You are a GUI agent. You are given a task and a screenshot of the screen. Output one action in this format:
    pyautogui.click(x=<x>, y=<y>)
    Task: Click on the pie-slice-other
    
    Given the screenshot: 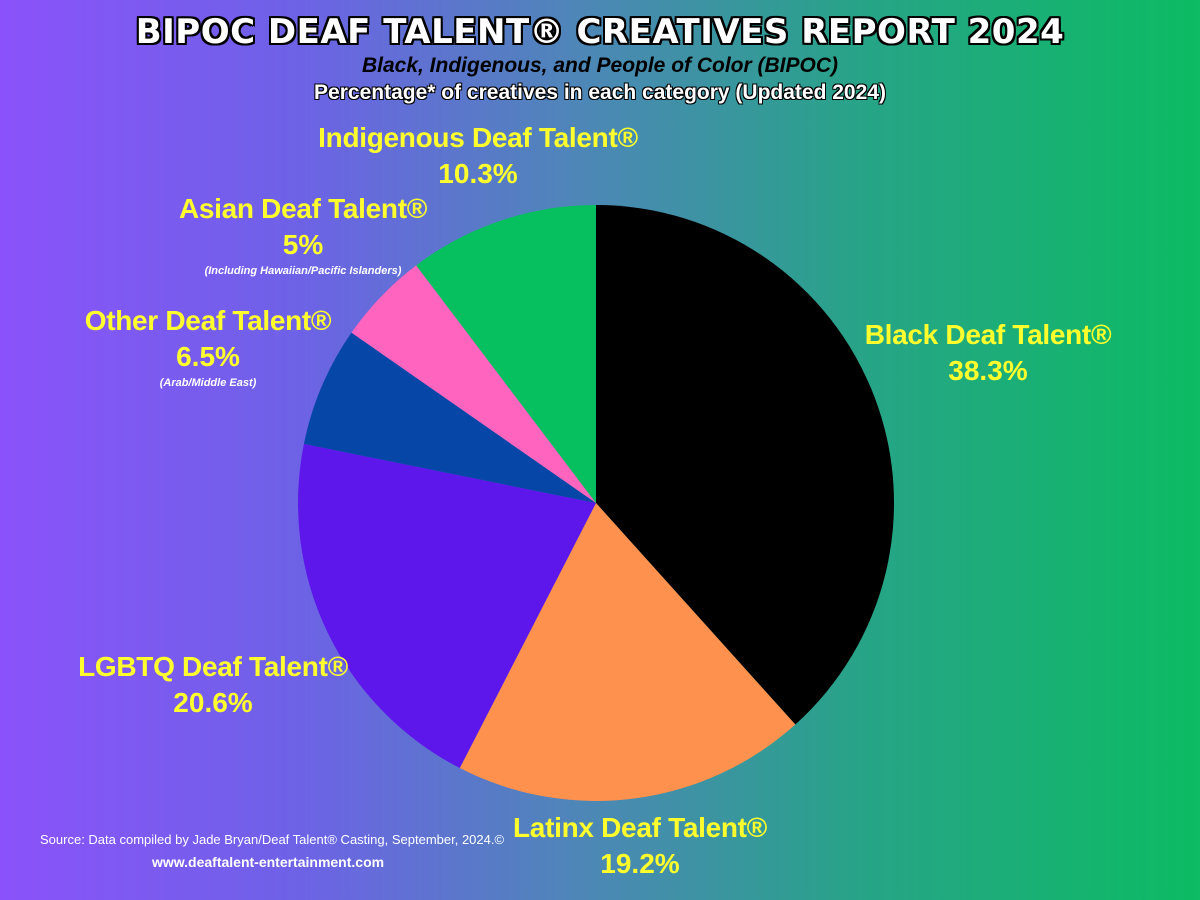 What is the action you would take?
    pyautogui.click(x=449, y=417)
    